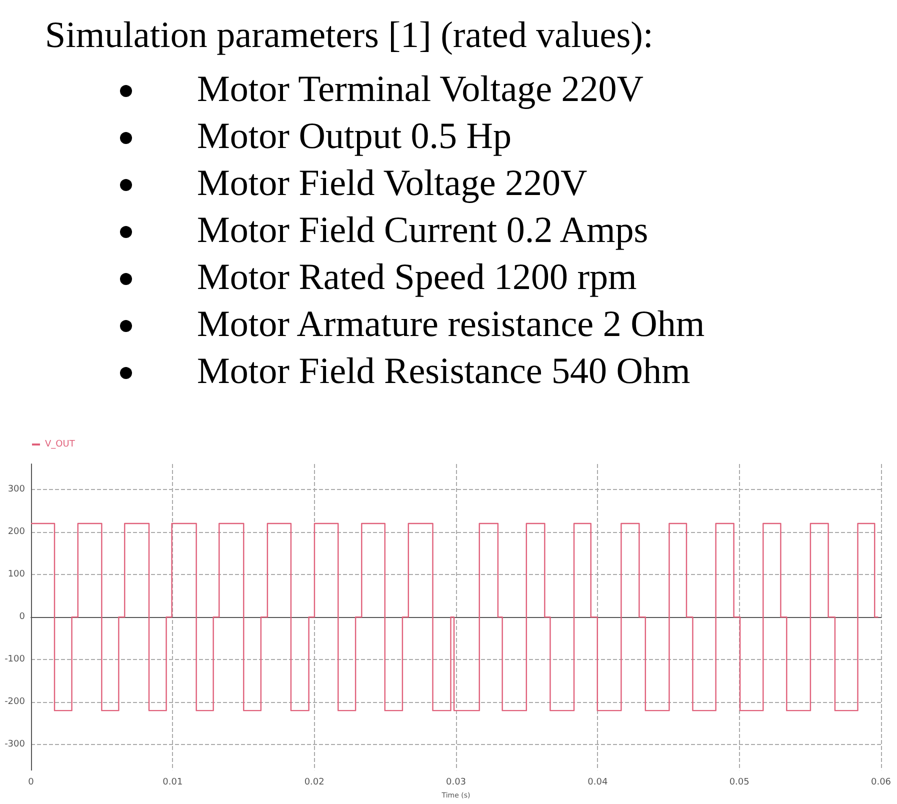 This screenshot has height=804, width=897. What do you see at coordinates (15, 702) in the screenshot?
I see `y-tick-label: -200` at bounding box center [15, 702].